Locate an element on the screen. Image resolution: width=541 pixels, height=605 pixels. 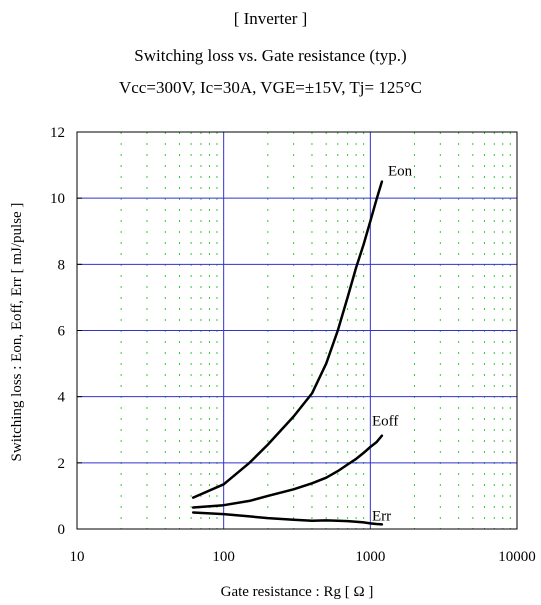
y-axis-ticks: 0 2 4 6 8 10 12 is located at coordinates (66, 331).